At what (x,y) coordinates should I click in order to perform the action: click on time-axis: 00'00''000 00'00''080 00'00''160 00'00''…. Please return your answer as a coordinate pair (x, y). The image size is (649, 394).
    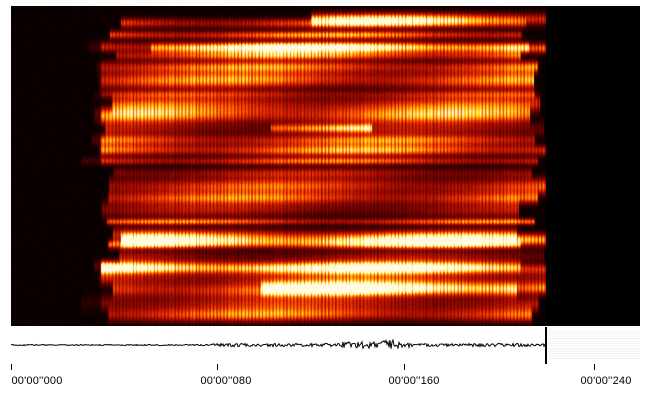
    Looking at the image, I should click on (324, 379).